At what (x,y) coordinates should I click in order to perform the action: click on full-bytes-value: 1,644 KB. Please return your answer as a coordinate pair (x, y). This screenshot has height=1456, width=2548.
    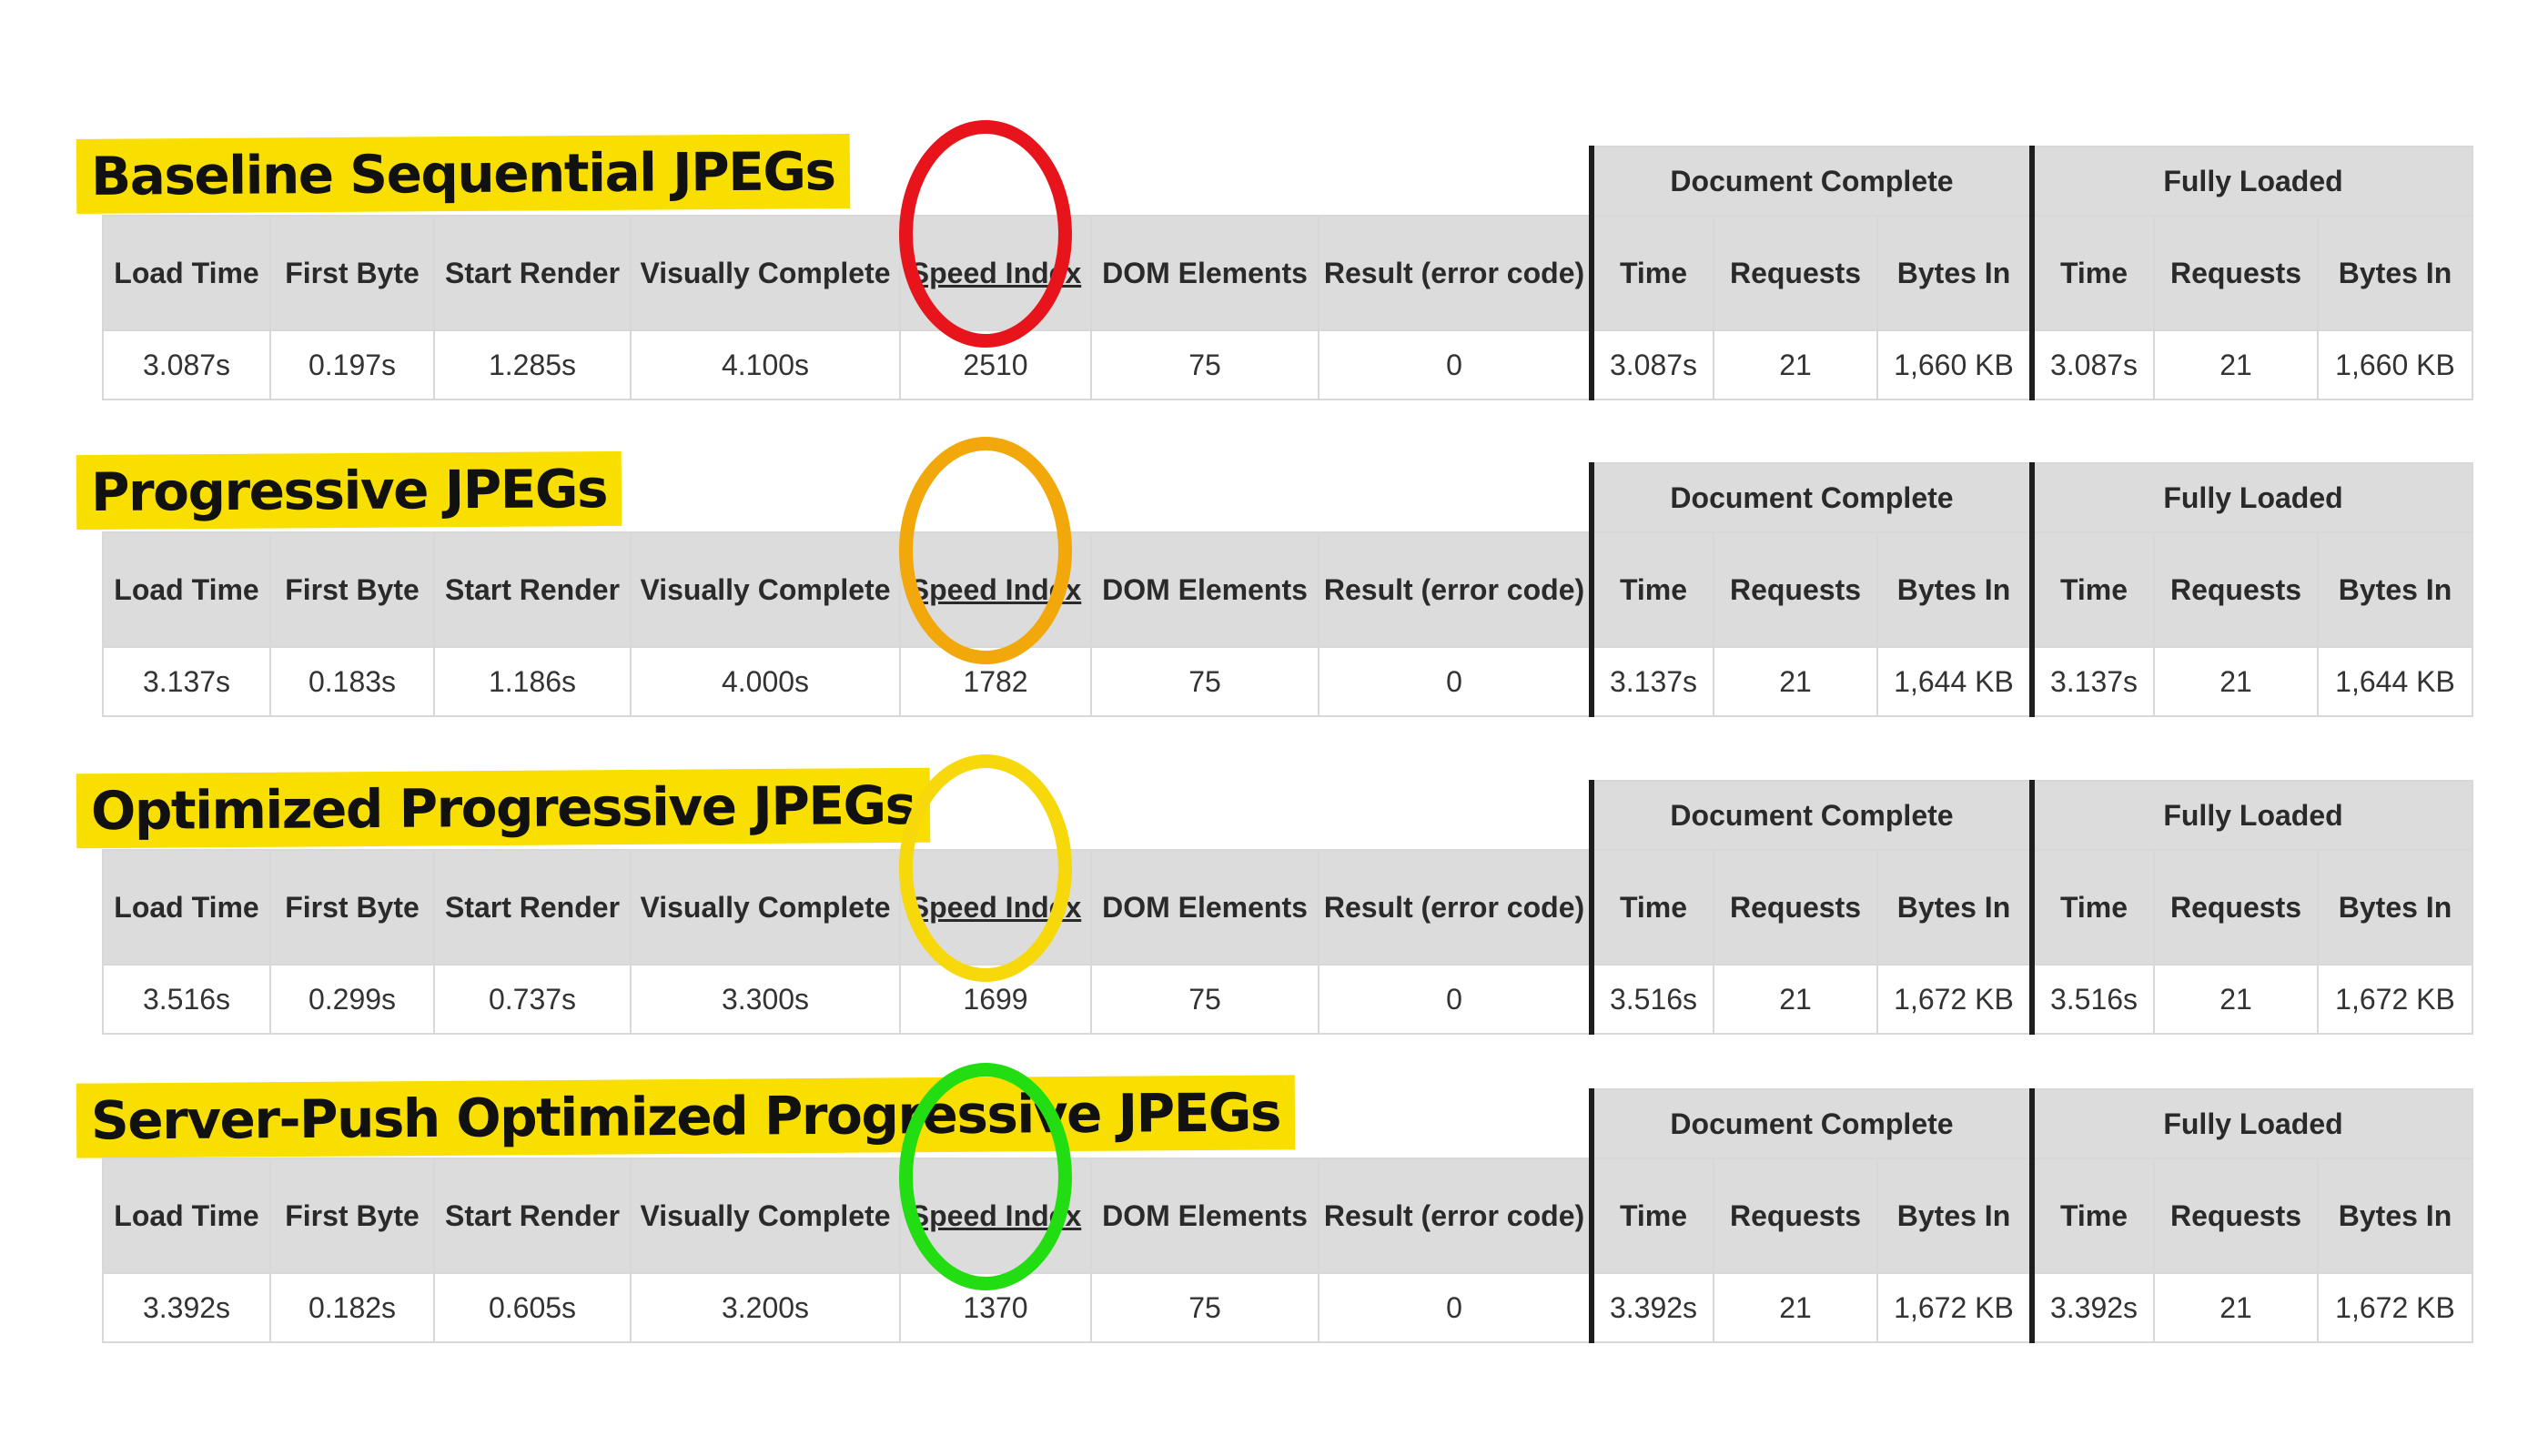
    Looking at the image, I should click on (2395, 682).